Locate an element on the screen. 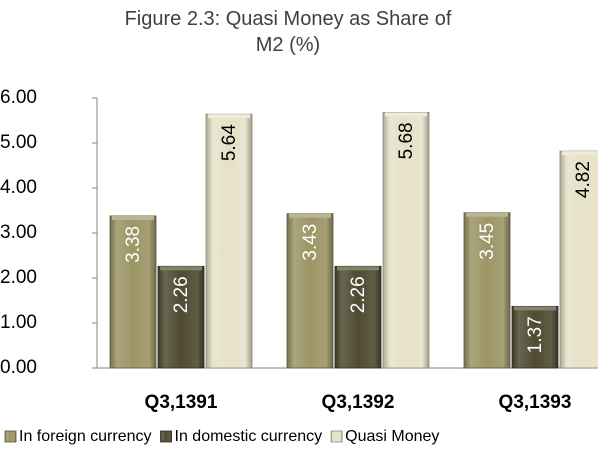 This screenshot has height=455, width=598. data-label: 1.37 is located at coordinates (535, 334).